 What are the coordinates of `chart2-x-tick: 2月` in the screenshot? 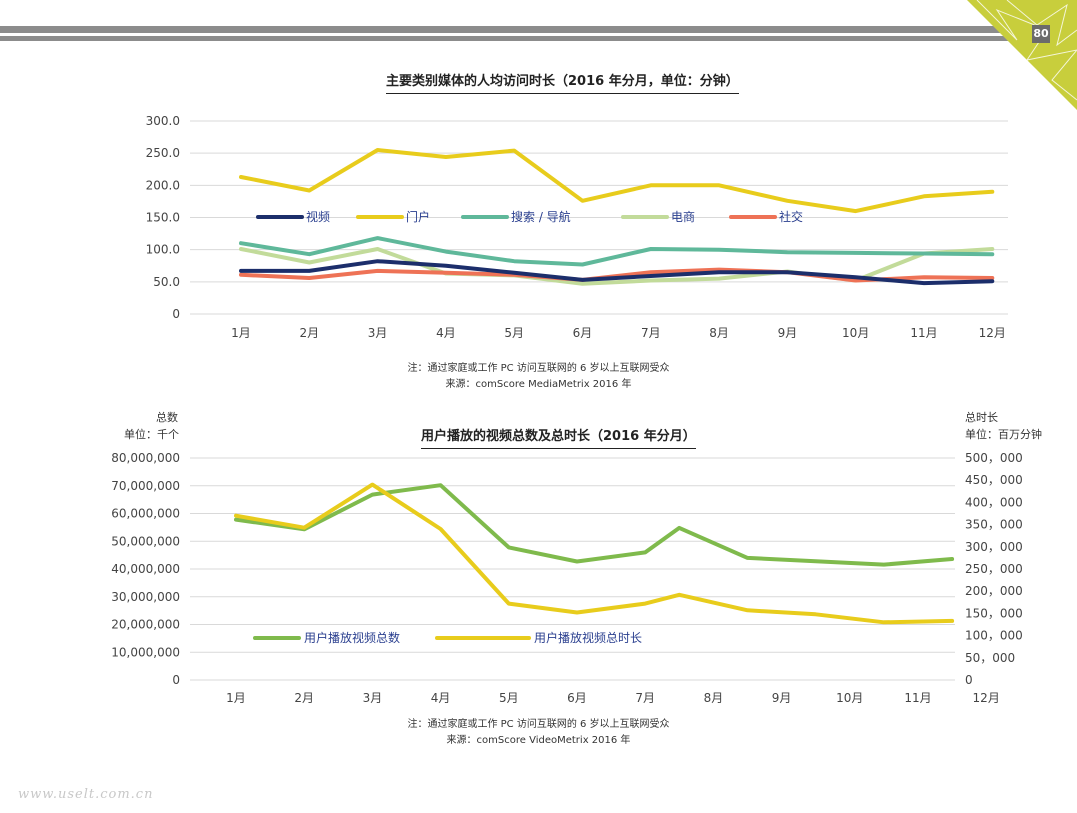 It's located at (304, 698).